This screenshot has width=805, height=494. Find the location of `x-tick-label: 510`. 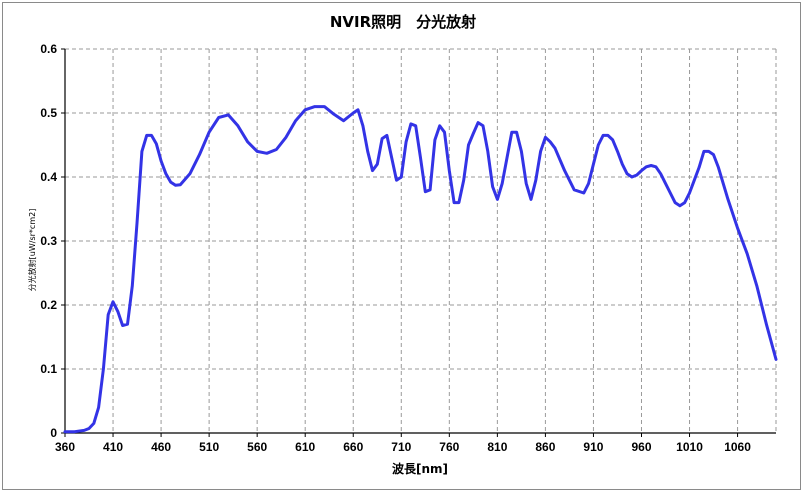

x-tick-label: 510 is located at coordinates (209, 447).